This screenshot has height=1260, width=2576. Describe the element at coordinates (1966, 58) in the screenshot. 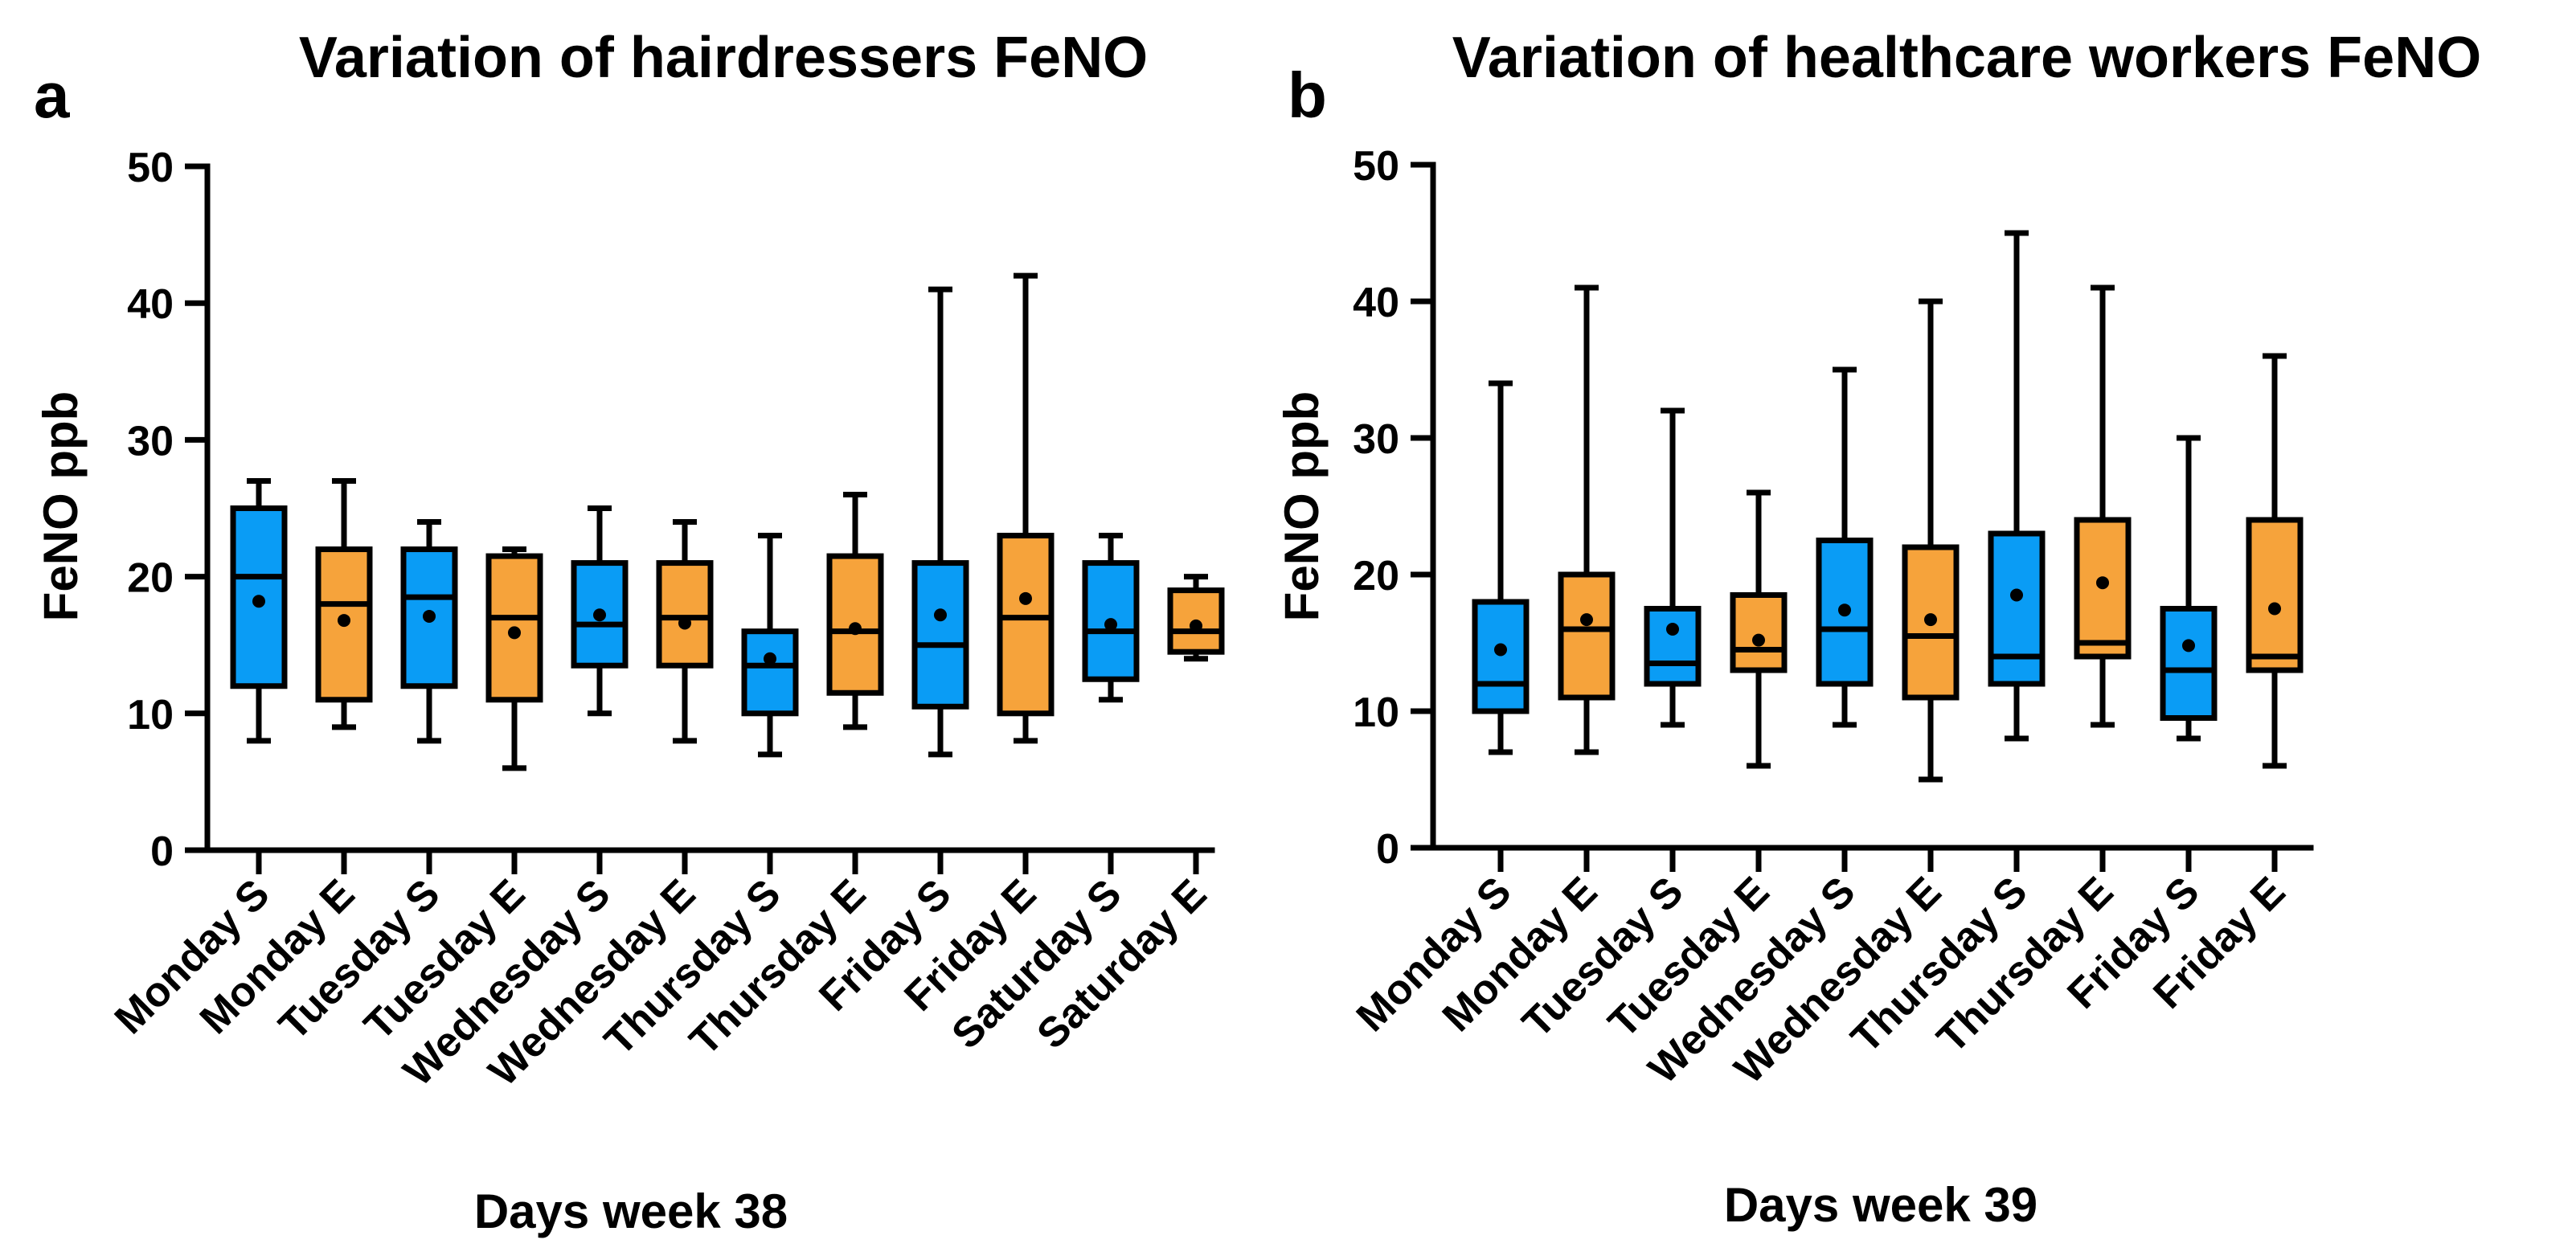

I see `chart-title-b: Variation of healthcare workers FeNO` at that location.